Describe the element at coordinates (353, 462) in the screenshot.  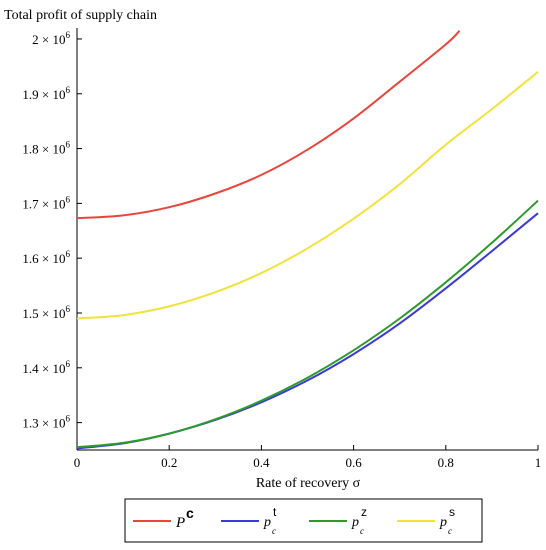
I see `x-tick-label: 0.6` at that location.